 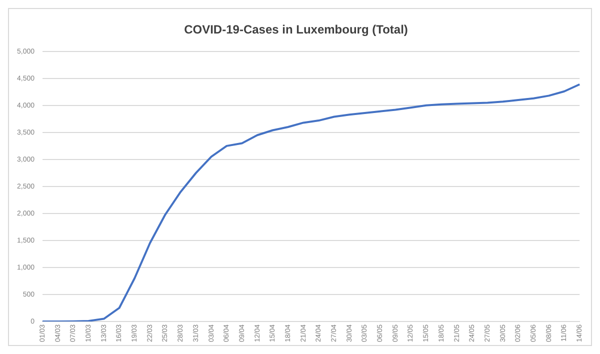 What do you see at coordinates (296, 29) in the screenshot?
I see `chart-title: COVID-19-Cases in Luxembourg (Total)` at bounding box center [296, 29].